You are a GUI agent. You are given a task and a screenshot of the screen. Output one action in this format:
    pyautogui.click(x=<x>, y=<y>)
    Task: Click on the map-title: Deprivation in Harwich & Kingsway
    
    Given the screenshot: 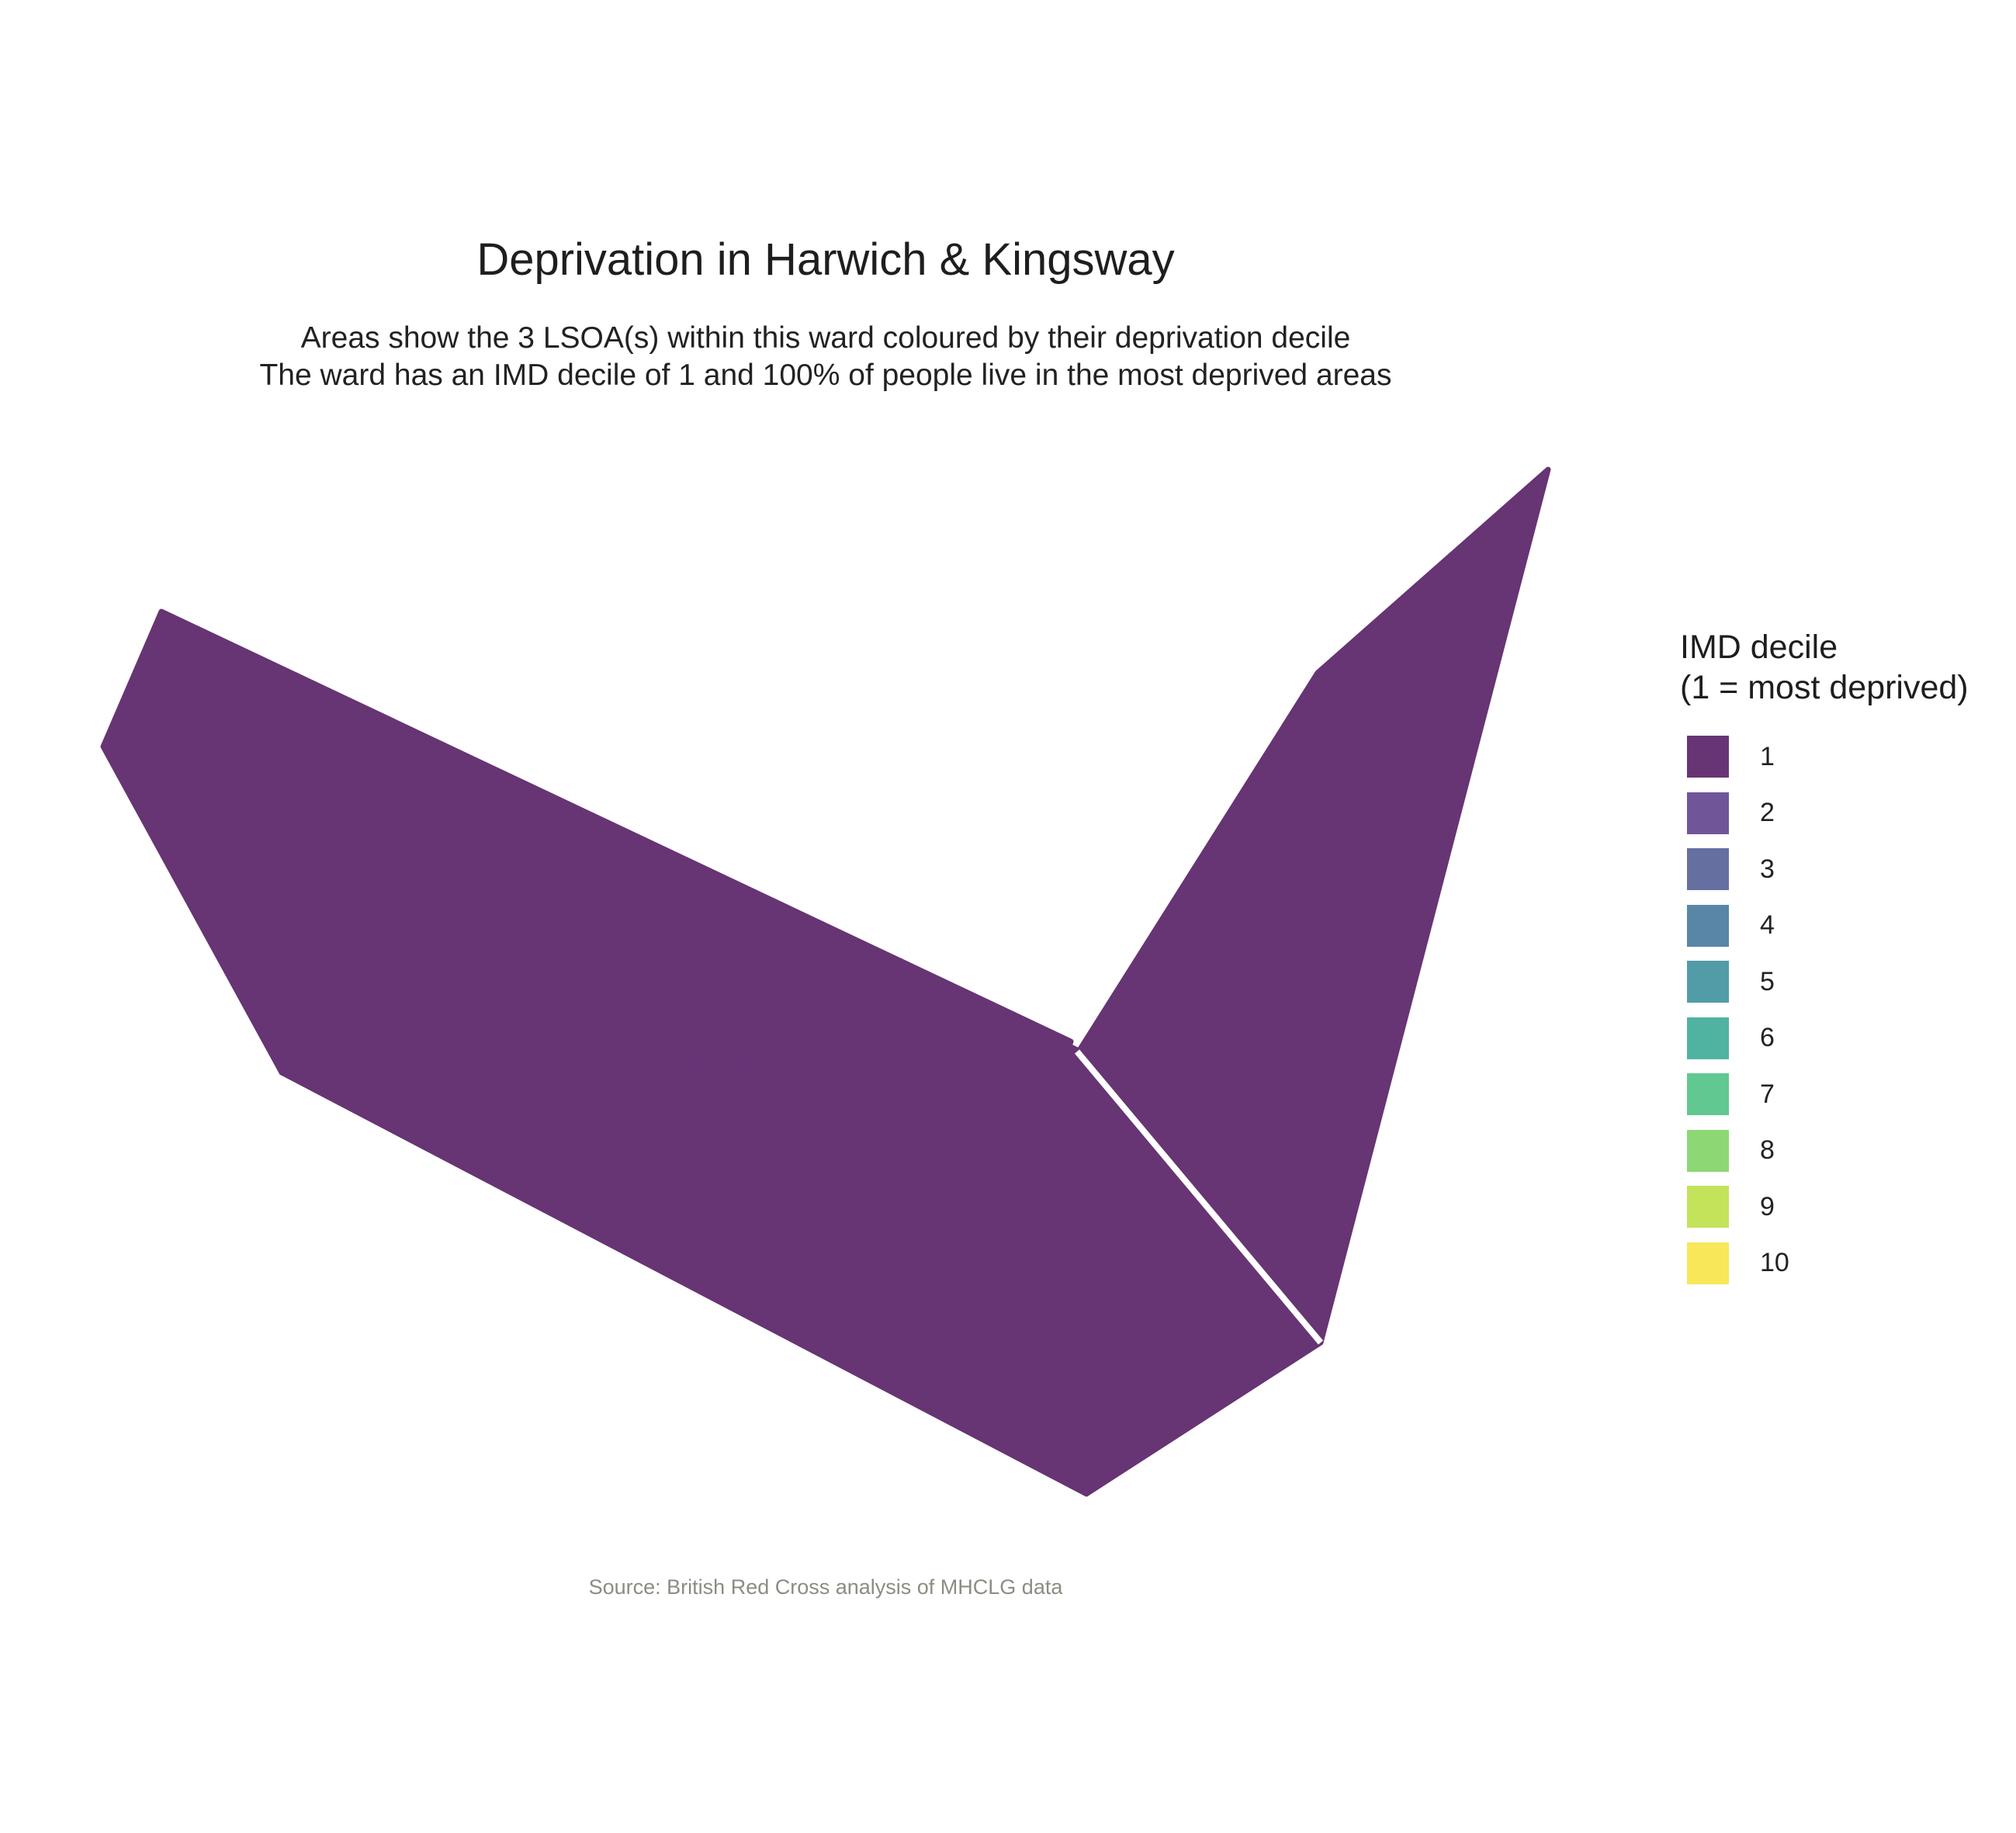 What is the action you would take?
    pyautogui.click(x=825, y=259)
    